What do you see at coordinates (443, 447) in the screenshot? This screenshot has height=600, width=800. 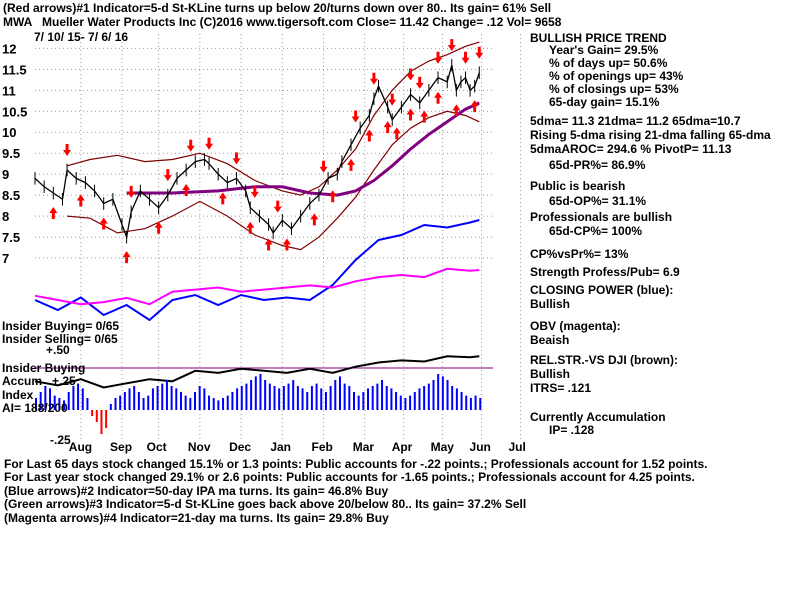 I see `month-label: May` at bounding box center [443, 447].